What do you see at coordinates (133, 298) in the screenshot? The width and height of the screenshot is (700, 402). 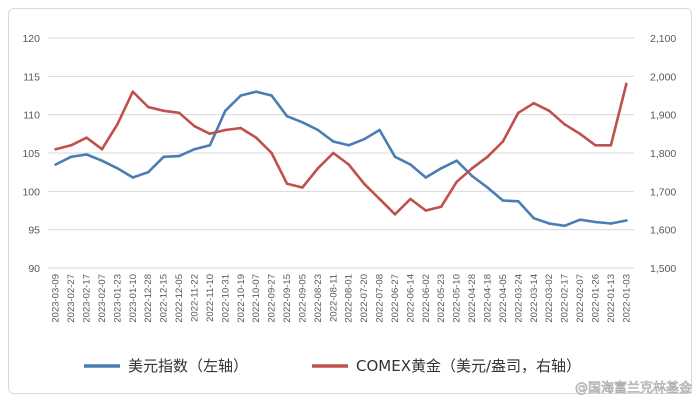 I see `x-axis-tick-label: 2023-01-10` at bounding box center [133, 298].